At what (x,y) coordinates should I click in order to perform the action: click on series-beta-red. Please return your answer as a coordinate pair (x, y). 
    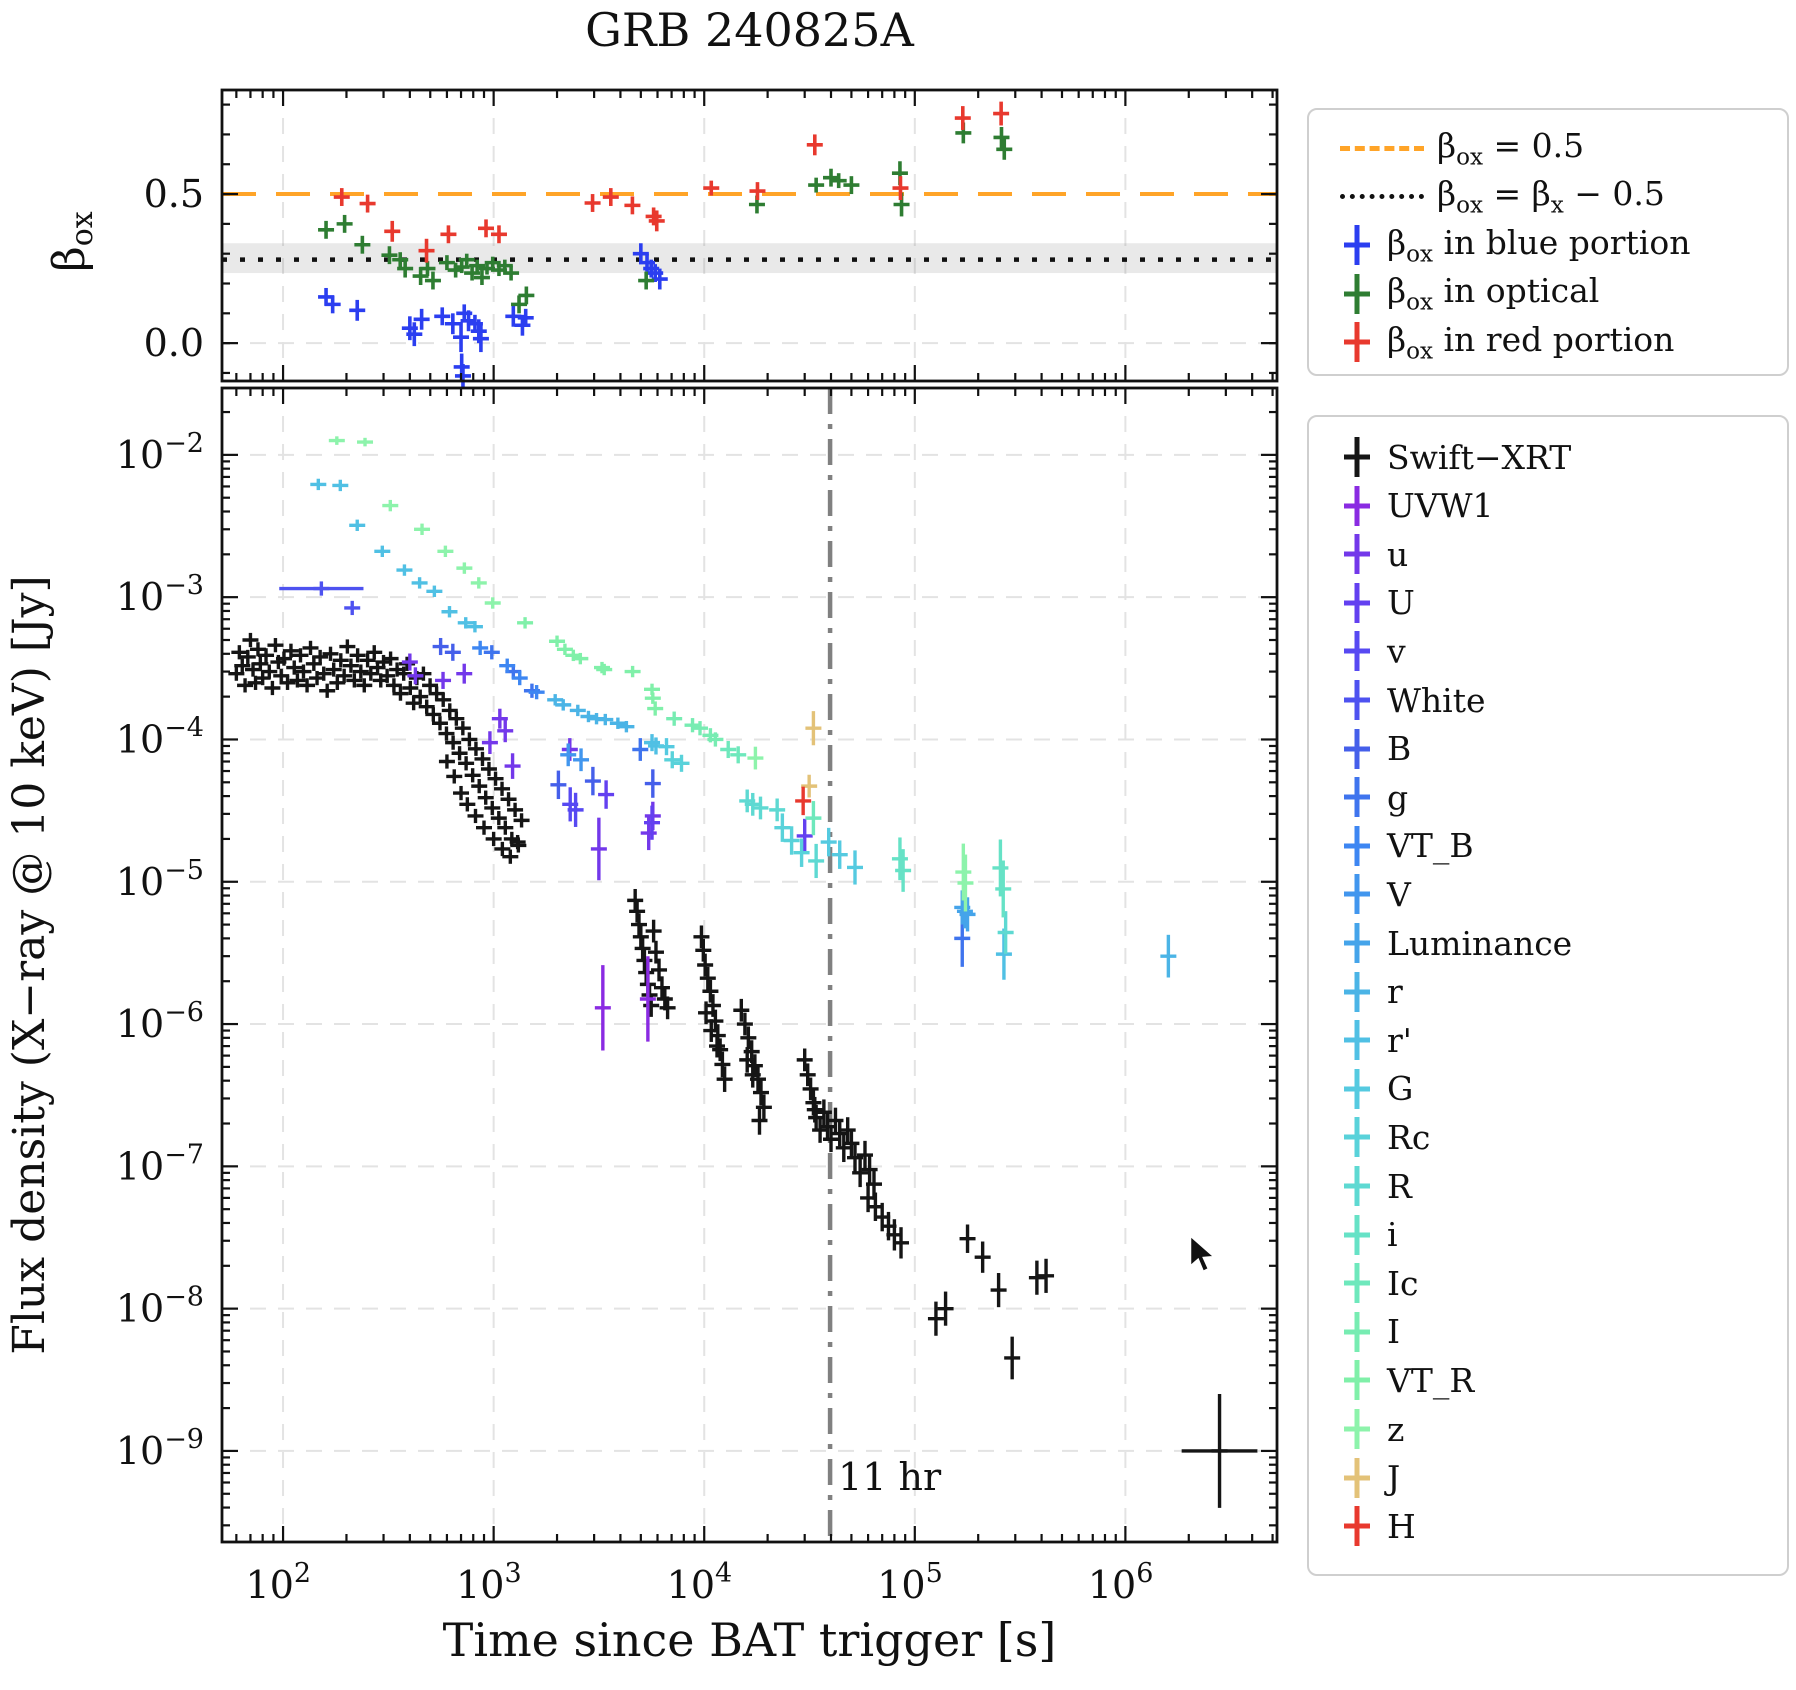
    Looking at the image, I should click on (671, 182).